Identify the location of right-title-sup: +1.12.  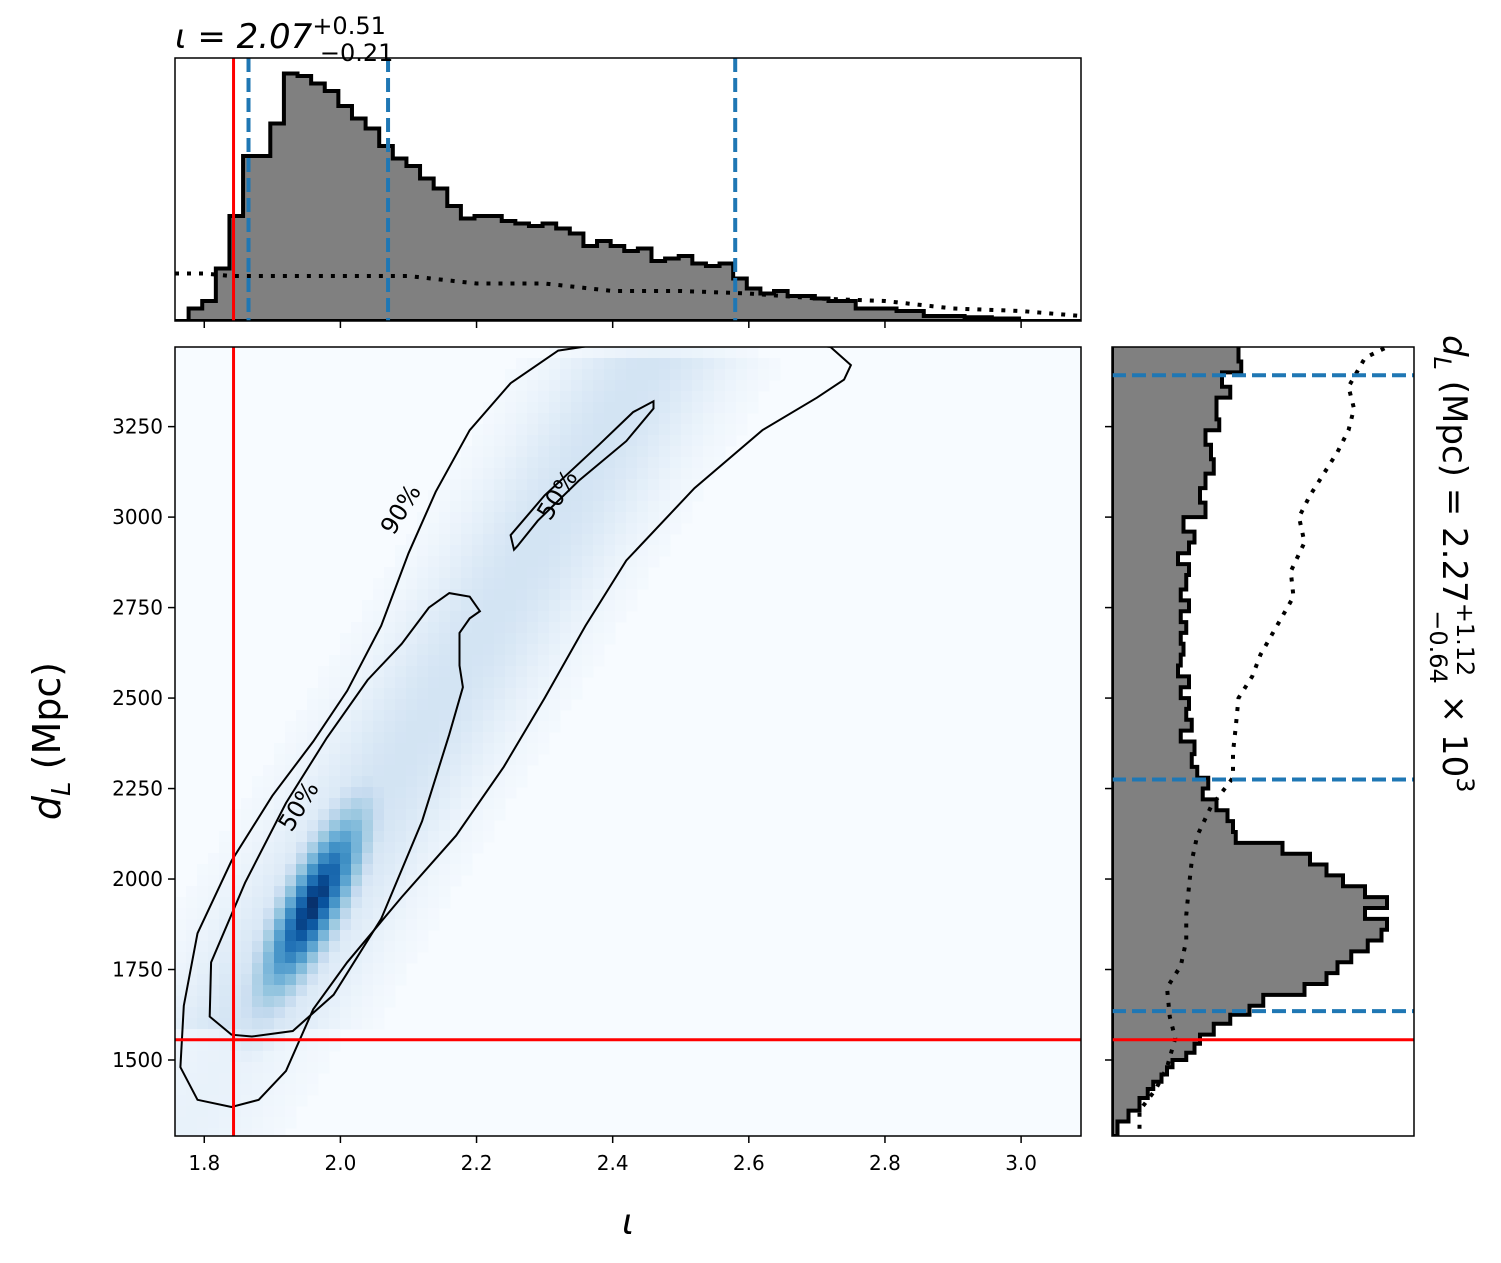
(1465, 640).